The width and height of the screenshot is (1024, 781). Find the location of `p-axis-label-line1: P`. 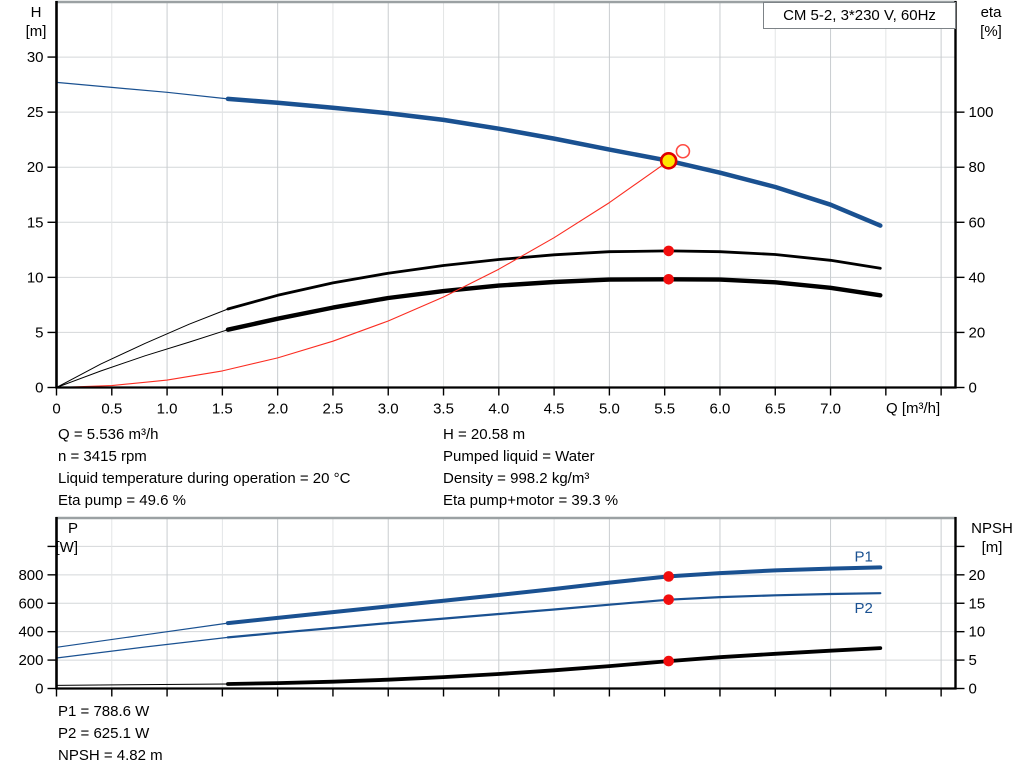

p-axis-label-line1: P is located at coordinates (72, 528).